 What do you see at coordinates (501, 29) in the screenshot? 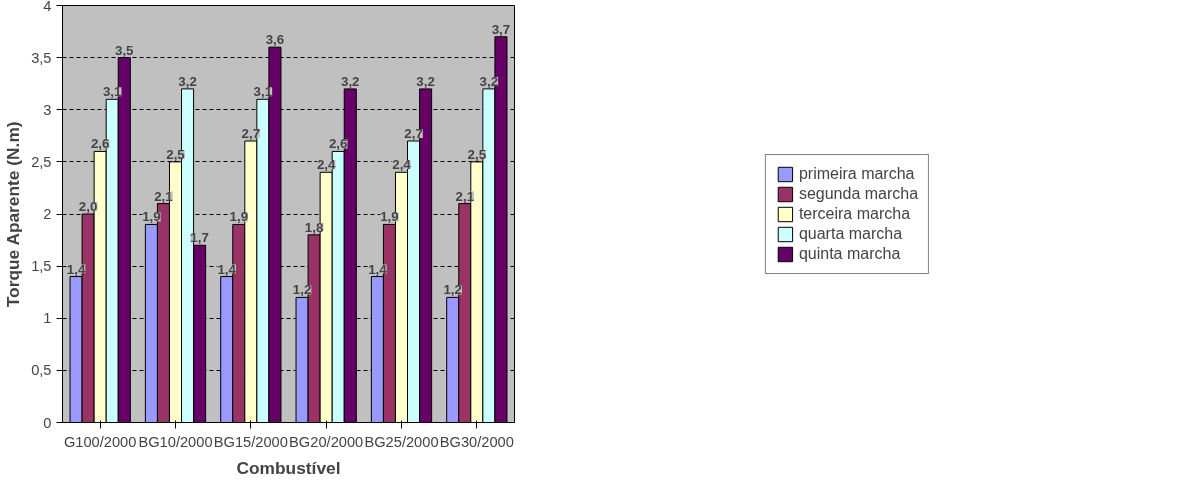
I see `data-label: 3,7` at bounding box center [501, 29].